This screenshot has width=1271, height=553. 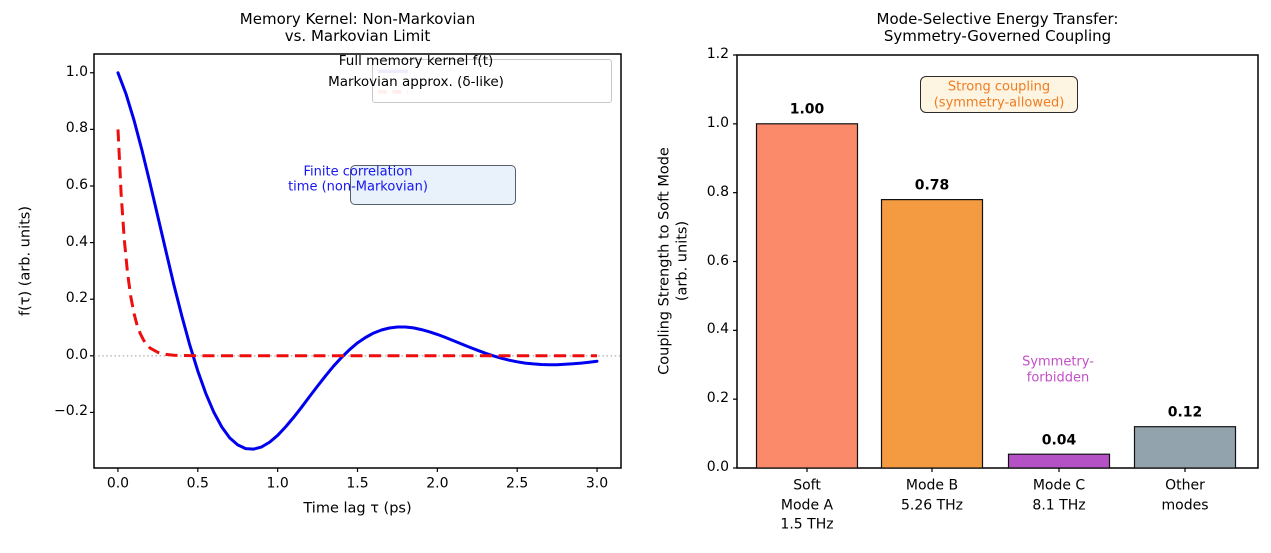 I want to click on x-tick-label: 1.0, so click(x=277, y=483).